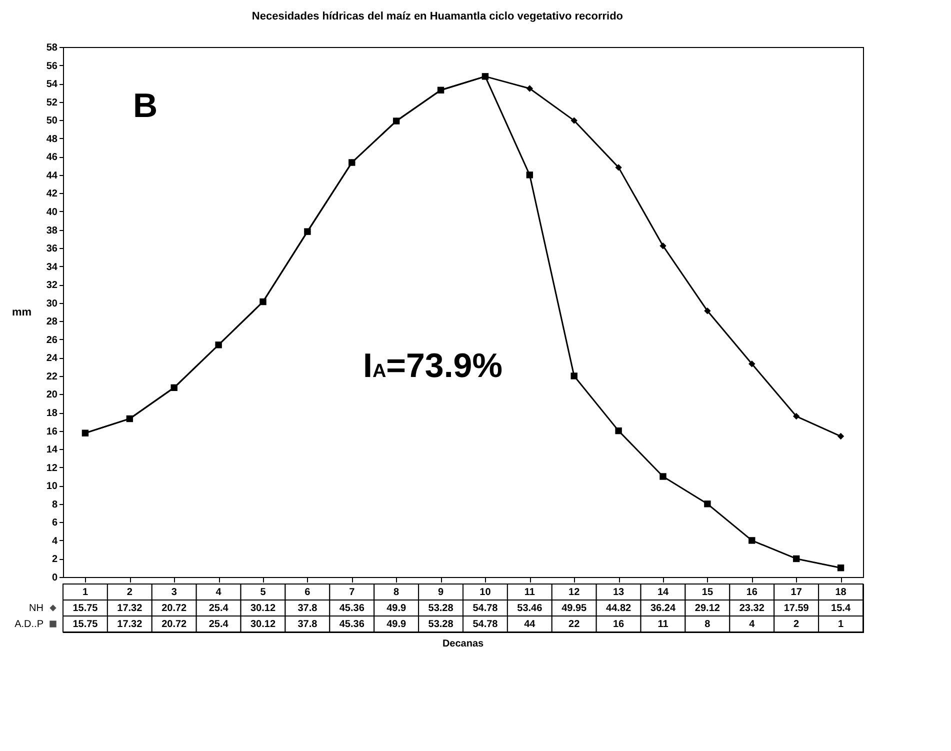 The height and width of the screenshot is (751, 951). What do you see at coordinates (574, 624) in the screenshot?
I see `data-label: 22` at bounding box center [574, 624].